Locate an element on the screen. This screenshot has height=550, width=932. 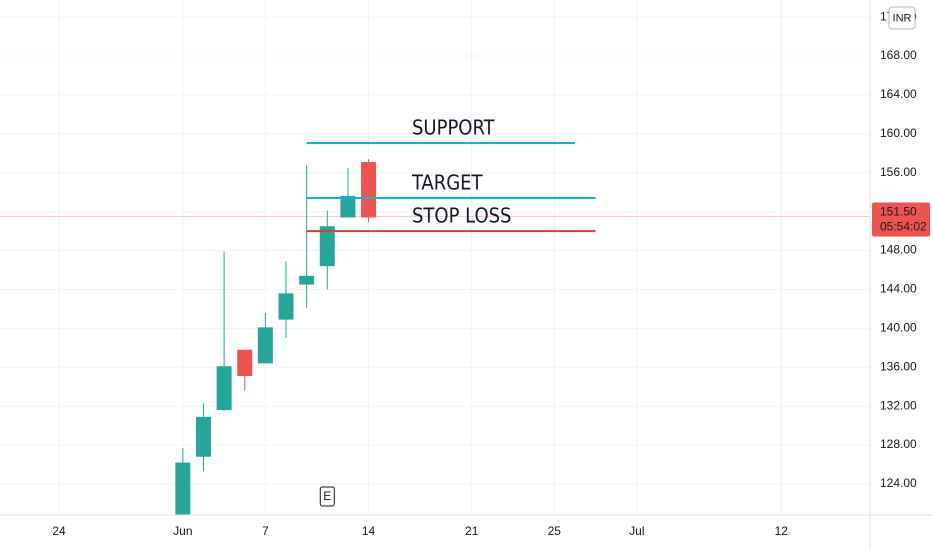
price-label: 151.50 is located at coordinates (898, 212).